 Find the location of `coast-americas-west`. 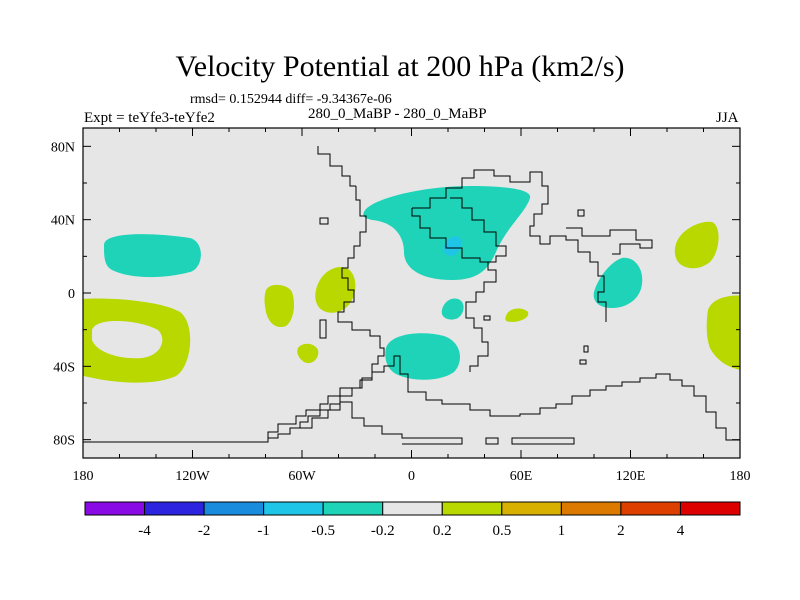

coast-americas-west is located at coordinates (336, 166).